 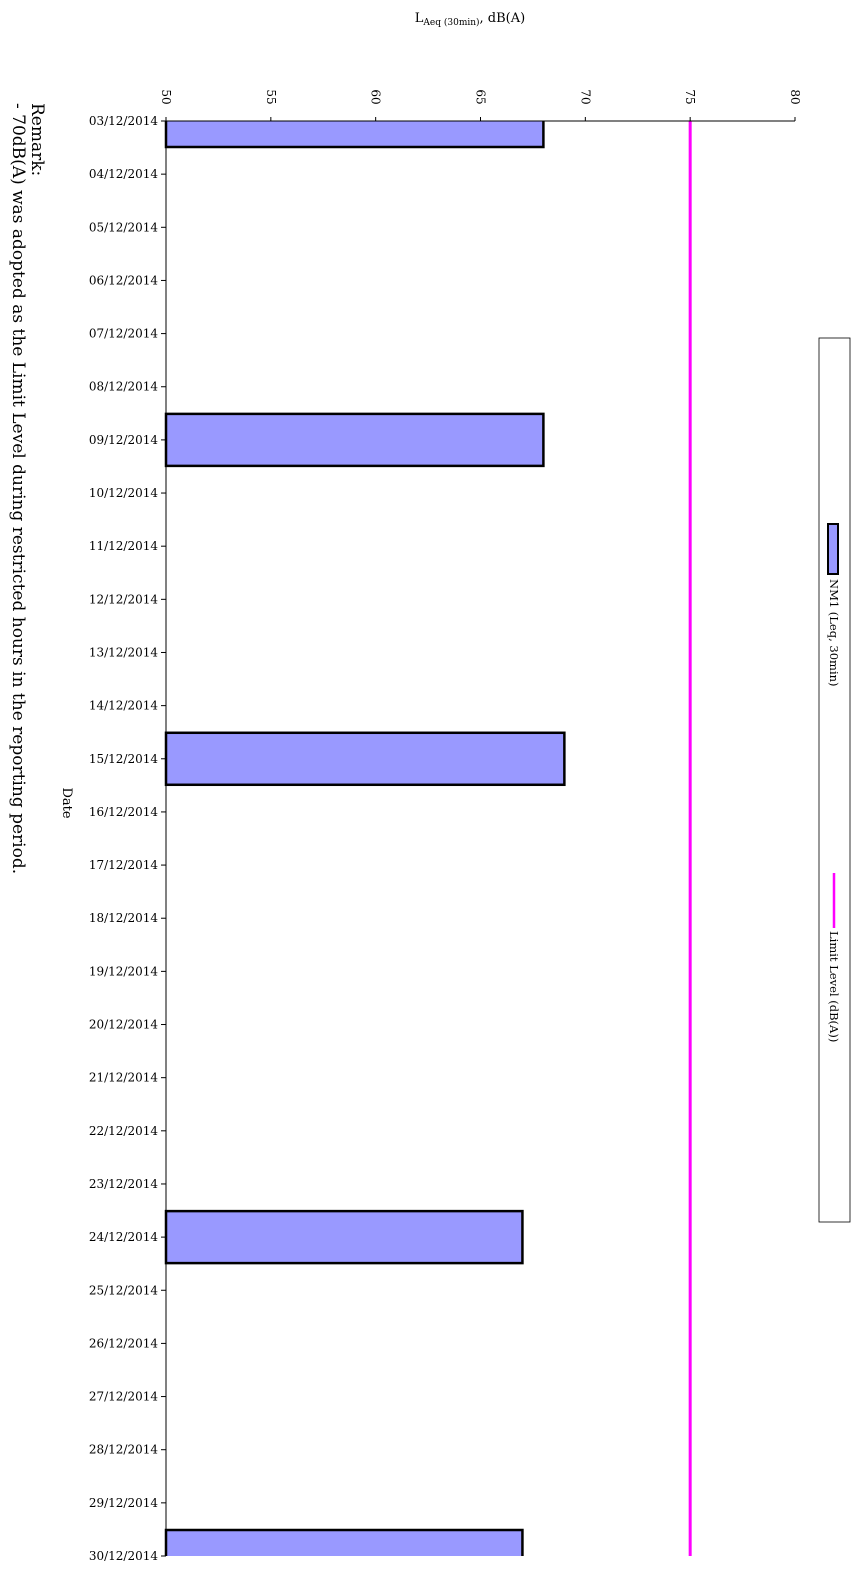 What do you see at coordinates (344, 1237) in the screenshot?
I see `bar-24-12-2014` at bounding box center [344, 1237].